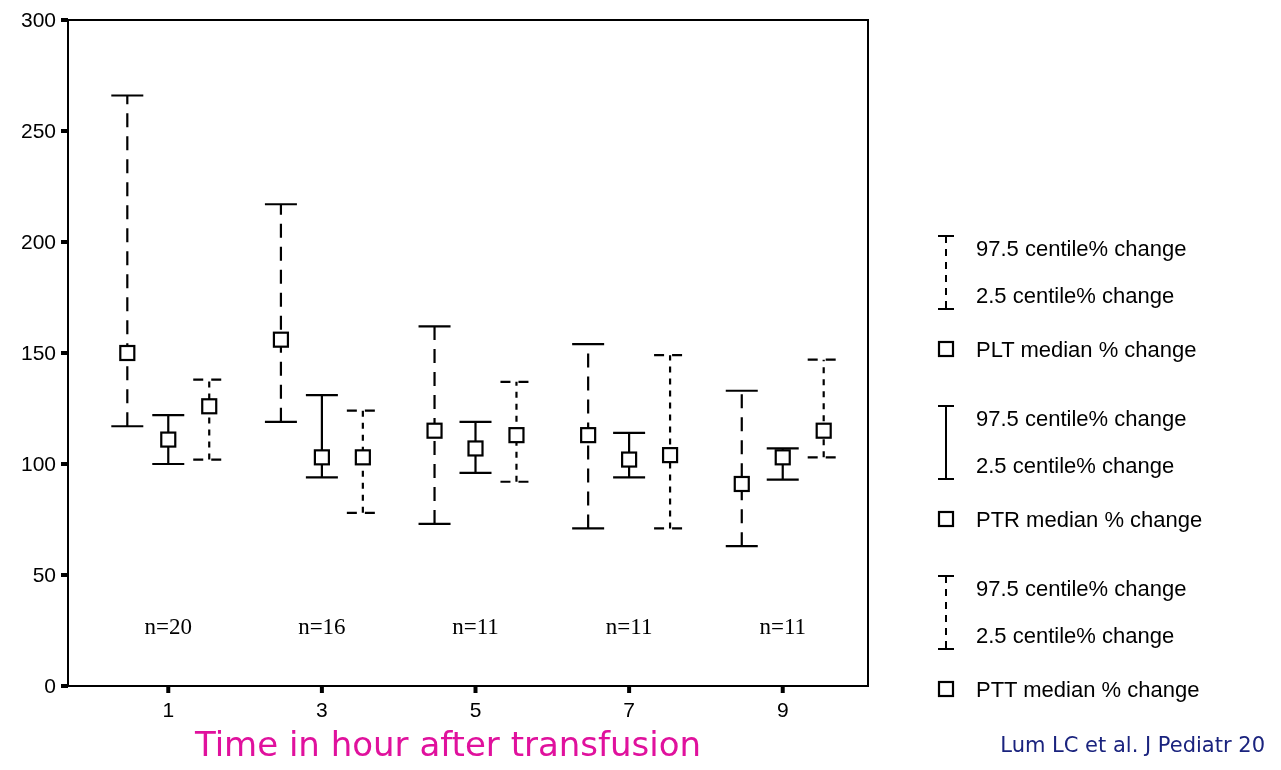  What do you see at coordinates (629, 709) in the screenshot?
I see `x-tick-label: 7` at bounding box center [629, 709].